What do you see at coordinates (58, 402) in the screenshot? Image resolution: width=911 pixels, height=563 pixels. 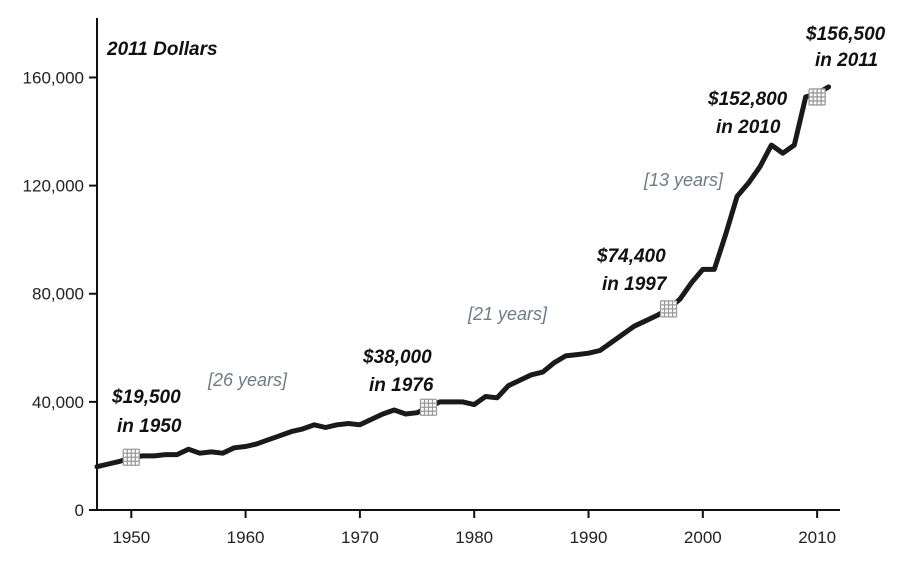 I see `y-tick-label: 40,000` at bounding box center [58, 402].